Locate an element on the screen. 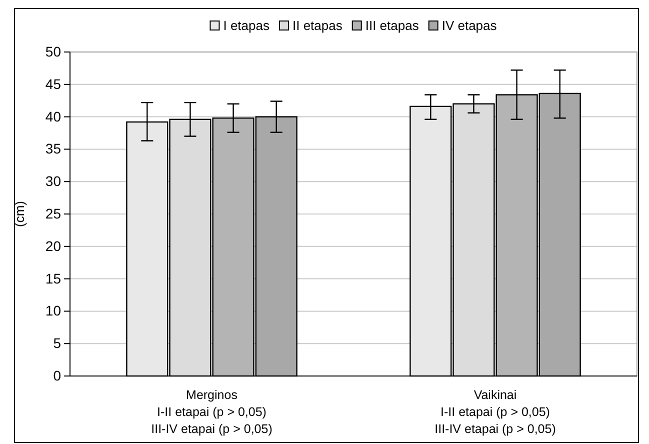  y-tick-label: 50 is located at coordinates (53, 51).